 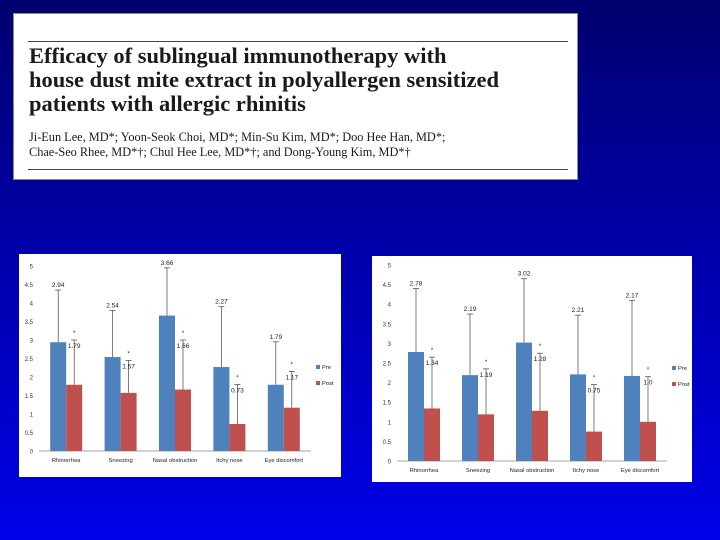 I want to click on data-label-pre: 2.17, so click(x=632, y=295).